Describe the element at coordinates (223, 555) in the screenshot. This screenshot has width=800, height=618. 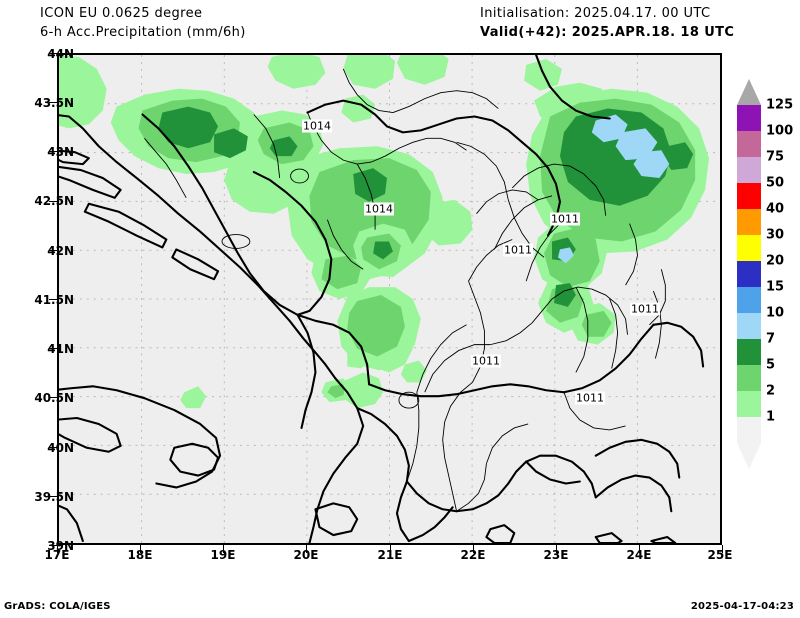
I see `x-tick-label: 19E` at that location.